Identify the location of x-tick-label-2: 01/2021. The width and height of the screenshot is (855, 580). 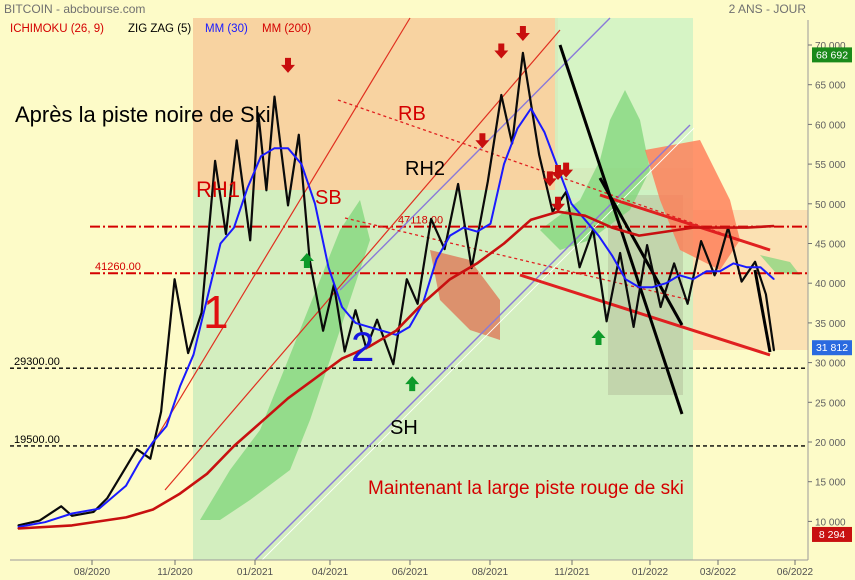
(255, 572).